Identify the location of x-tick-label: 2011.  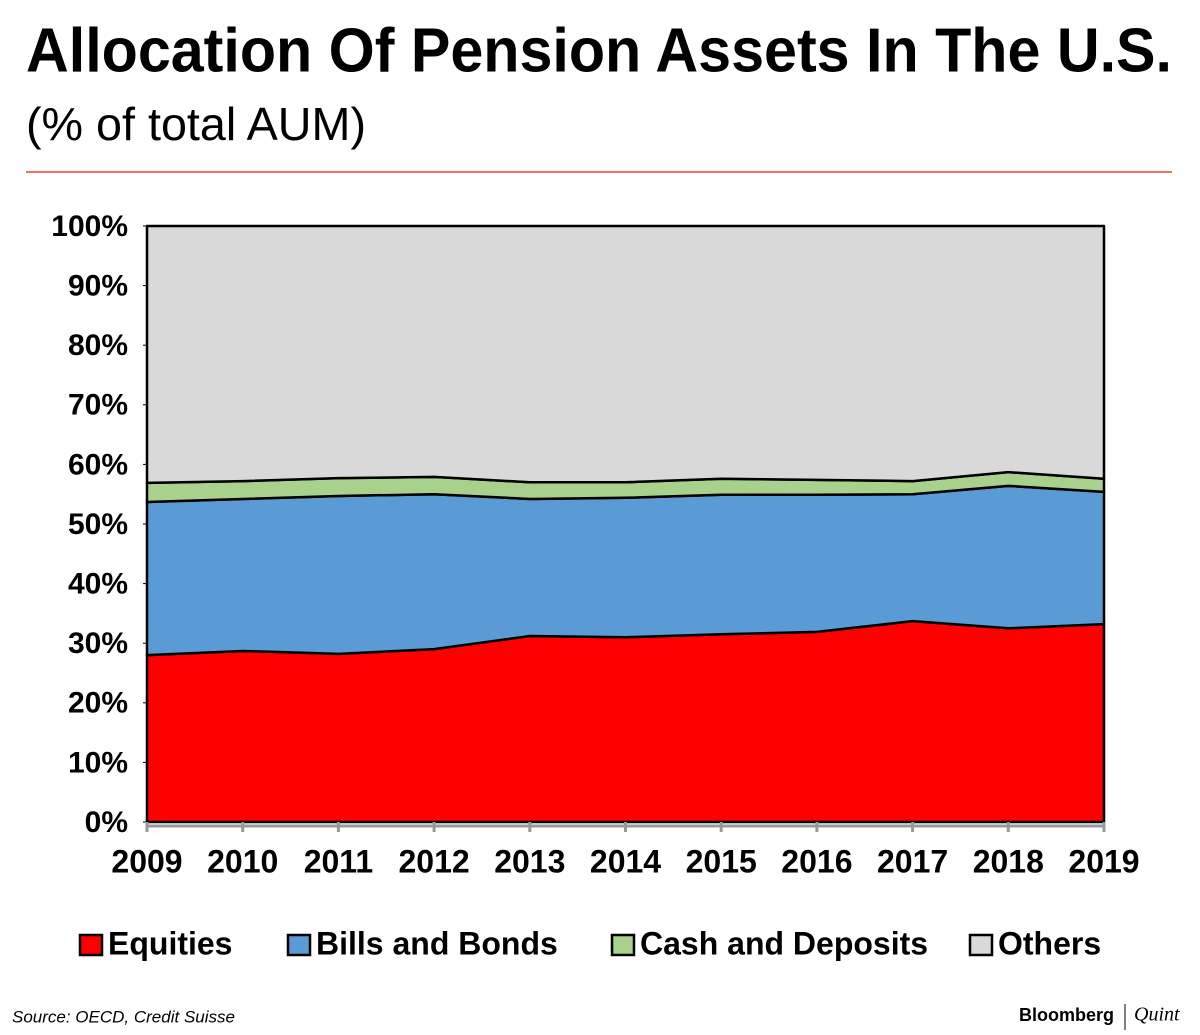
(338, 861).